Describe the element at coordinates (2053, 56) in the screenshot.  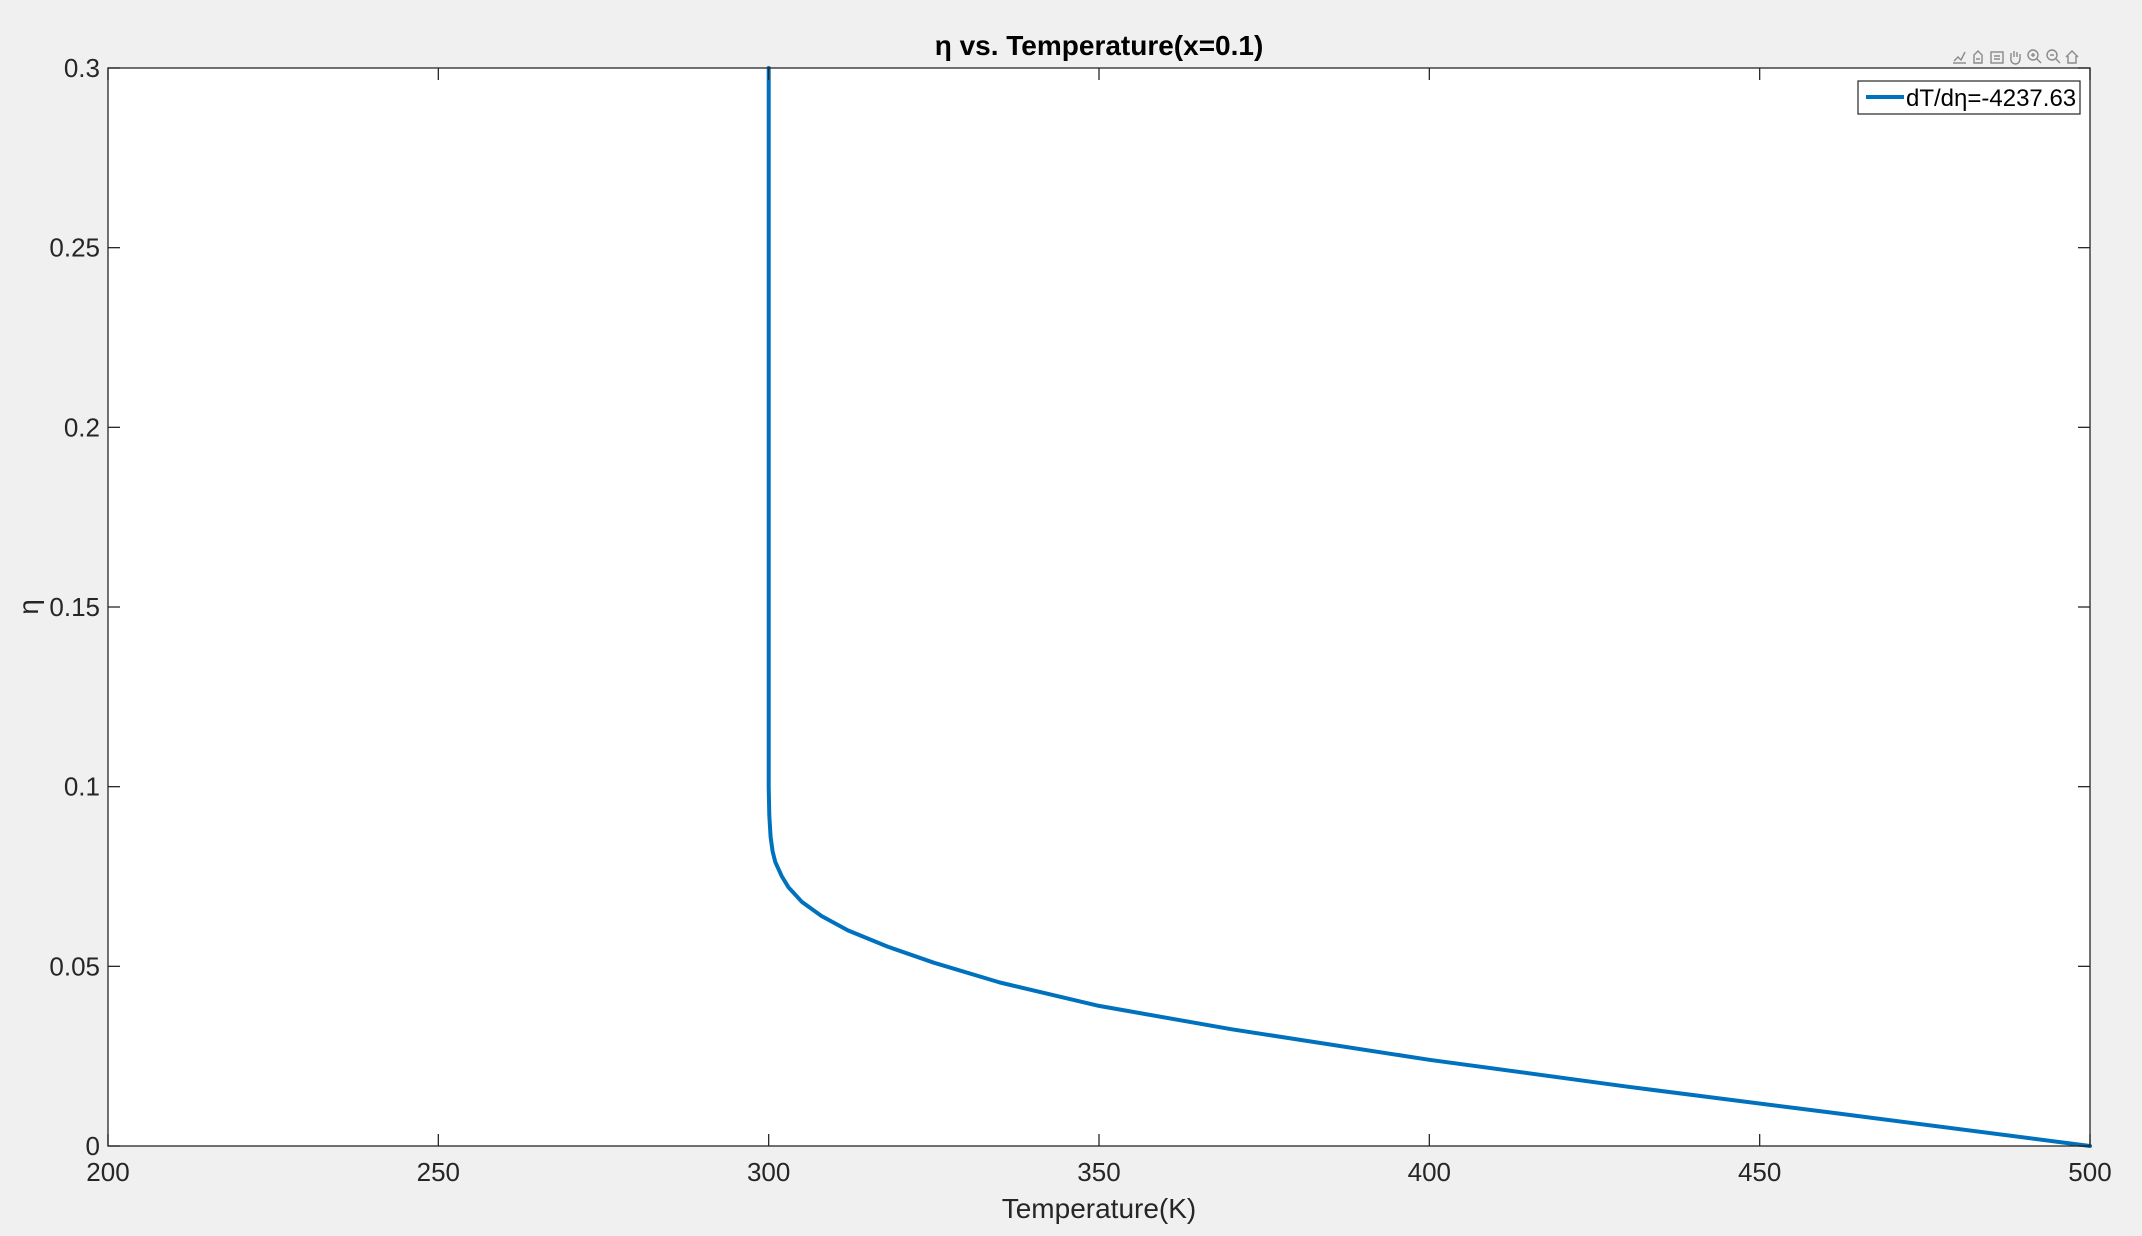
I see `zoom-out-icon` at that location.